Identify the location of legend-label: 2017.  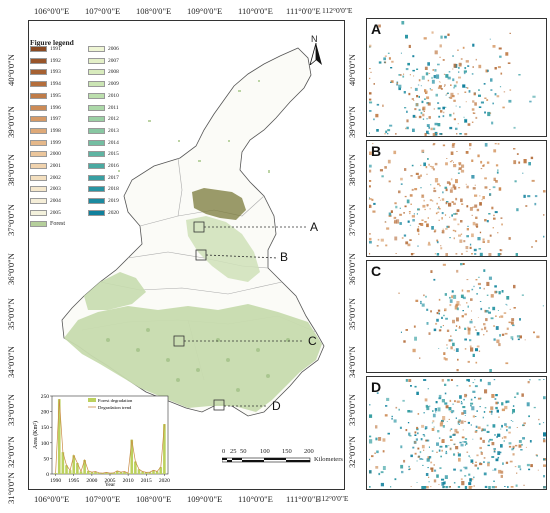
(113, 177).